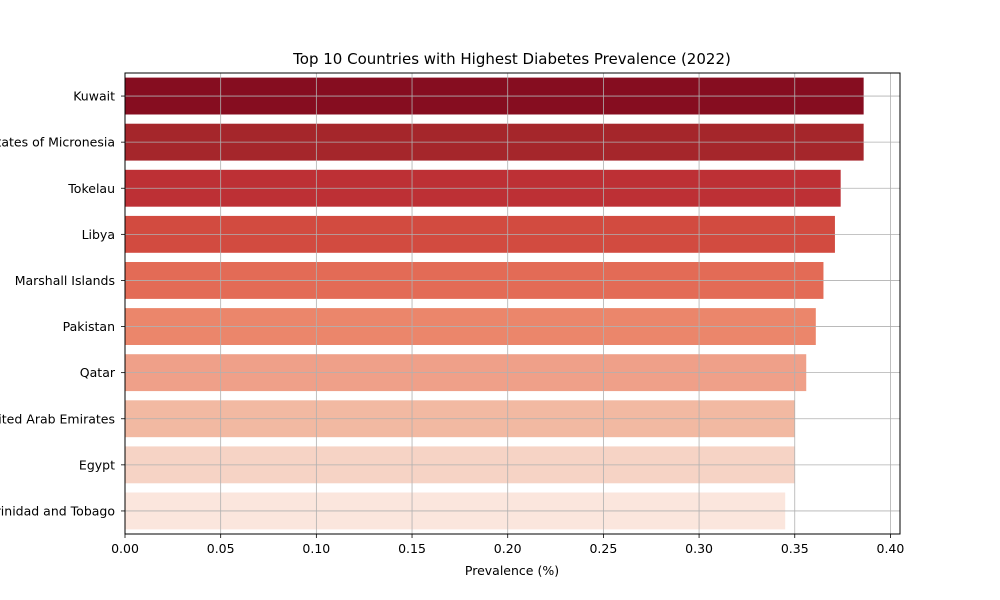  Describe the element at coordinates (603, 548) in the screenshot. I see `x-tick-label: 0.25` at that location.